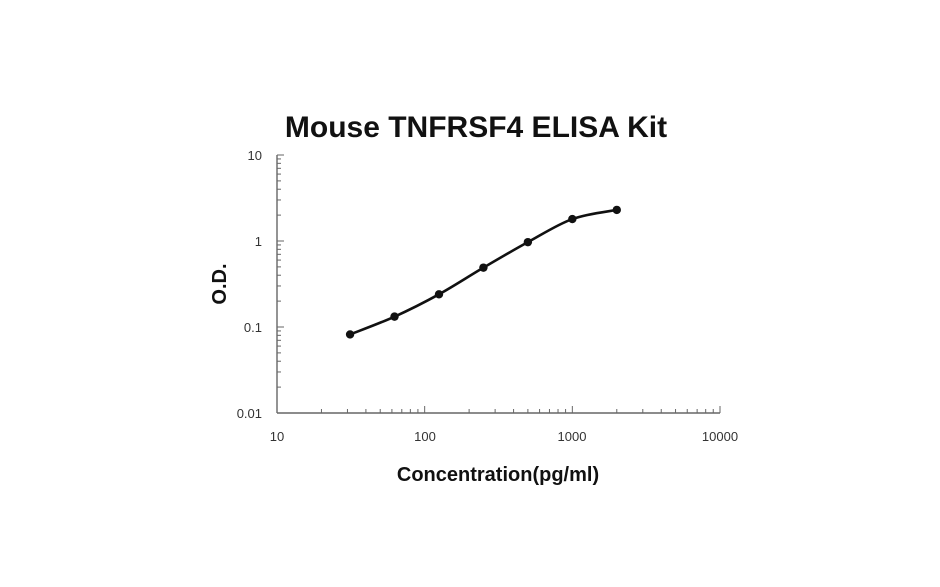 This screenshot has width=940, height=587. Describe the element at coordinates (498, 475) in the screenshot. I see `x-axis-label: Concentration(pg/ml)` at that location.